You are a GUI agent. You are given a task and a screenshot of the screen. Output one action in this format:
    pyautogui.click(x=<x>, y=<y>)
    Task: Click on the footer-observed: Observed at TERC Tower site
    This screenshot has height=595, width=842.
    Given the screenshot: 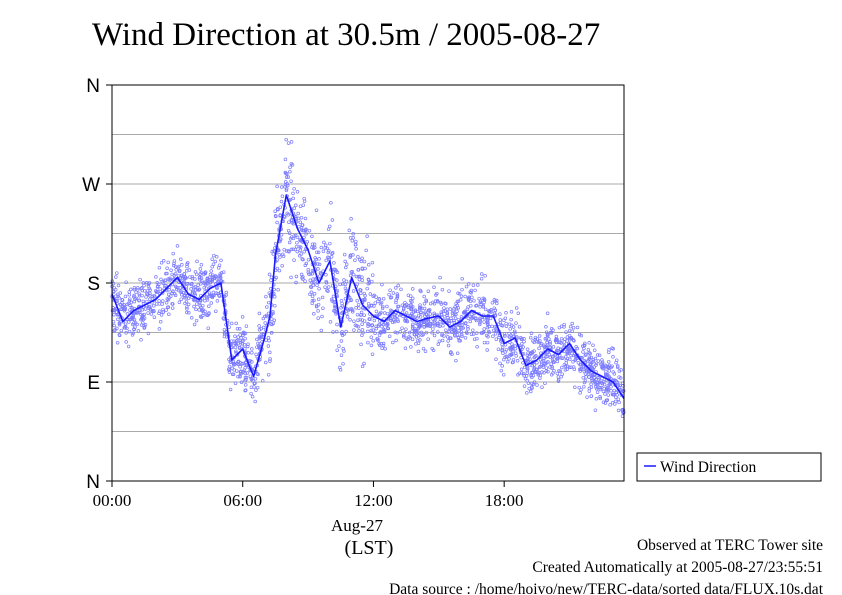 What is the action you would take?
    pyautogui.click(x=730, y=545)
    